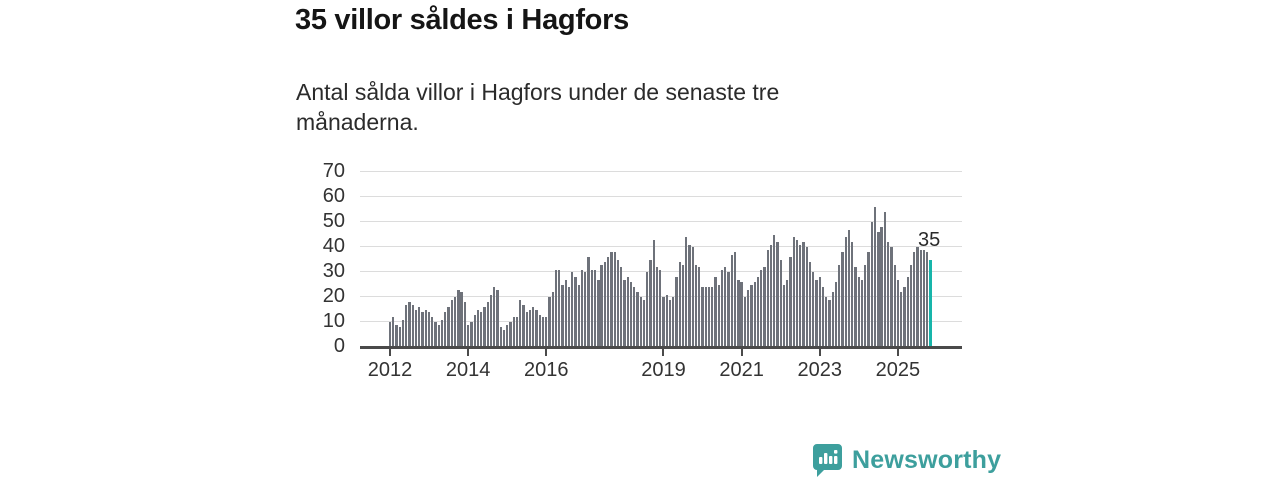  What do you see at coordinates (333, 321) in the screenshot?
I see `y-axis-tick-label: 10` at bounding box center [333, 321].